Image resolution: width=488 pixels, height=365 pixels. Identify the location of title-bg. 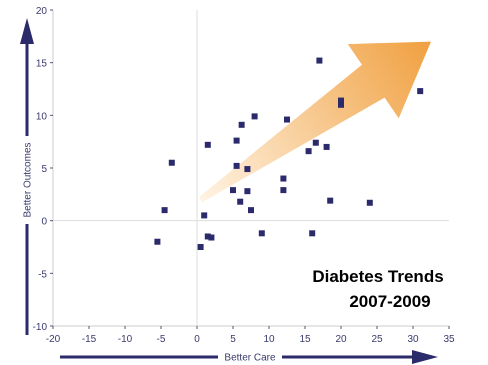
(375, 289).